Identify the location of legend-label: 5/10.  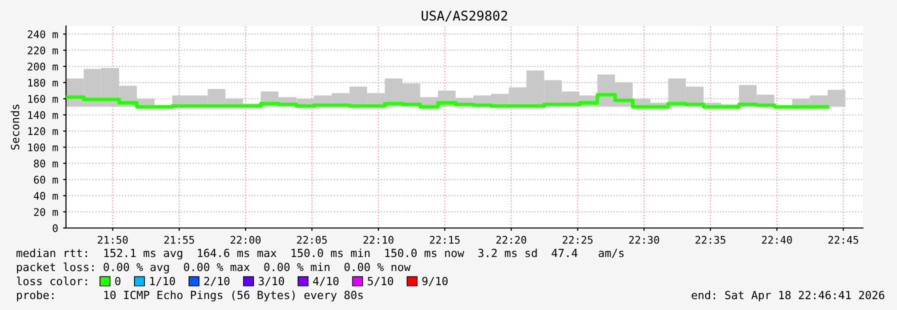
(381, 281).